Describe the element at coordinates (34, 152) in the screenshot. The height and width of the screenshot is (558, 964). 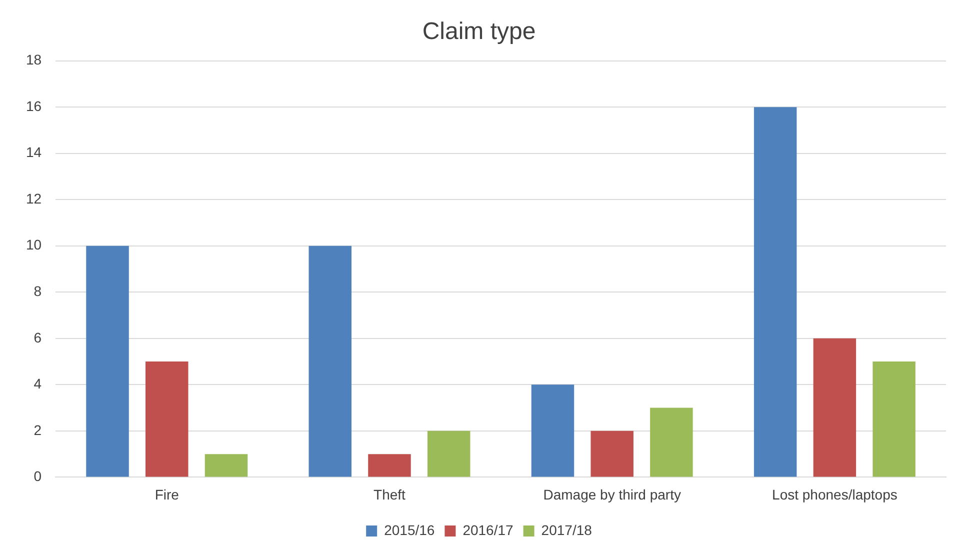
I see `y-tick-label: 14` at that location.